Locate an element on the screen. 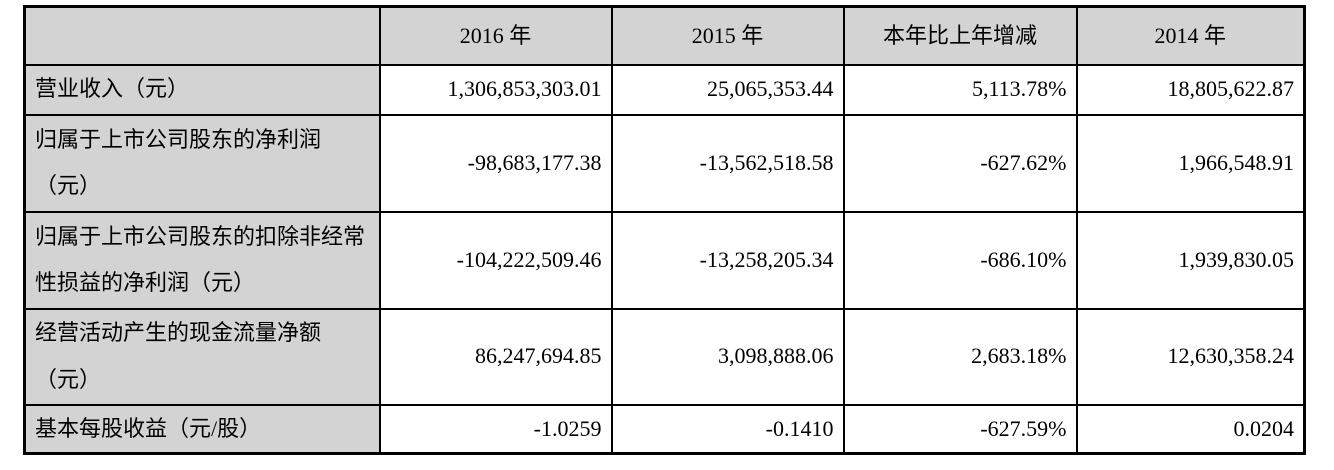 Image resolution: width=1334 pixels, height=470 pixels. cell-value: -627.59% is located at coordinates (960, 429).